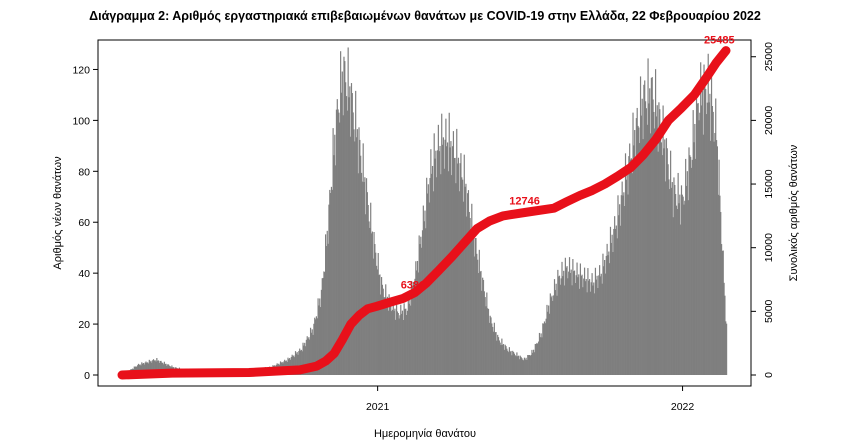 This screenshot has height=445, width=864. Describe the element at coordinates (769, 56) in the screenshot. I see `y-right-tick-label: 25000` at that location.